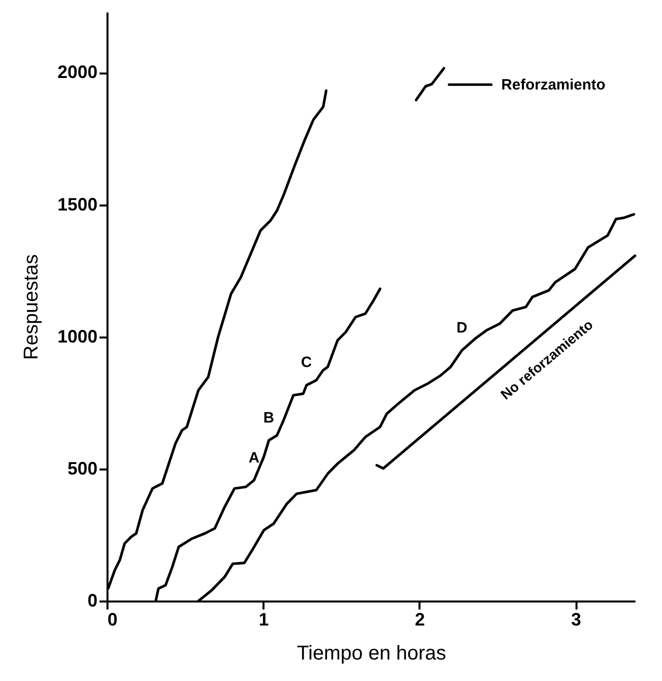  What do you see at coordinates (254, 457) in the screenshot?
I see `annotation: A` at bounding box center [254, 457].